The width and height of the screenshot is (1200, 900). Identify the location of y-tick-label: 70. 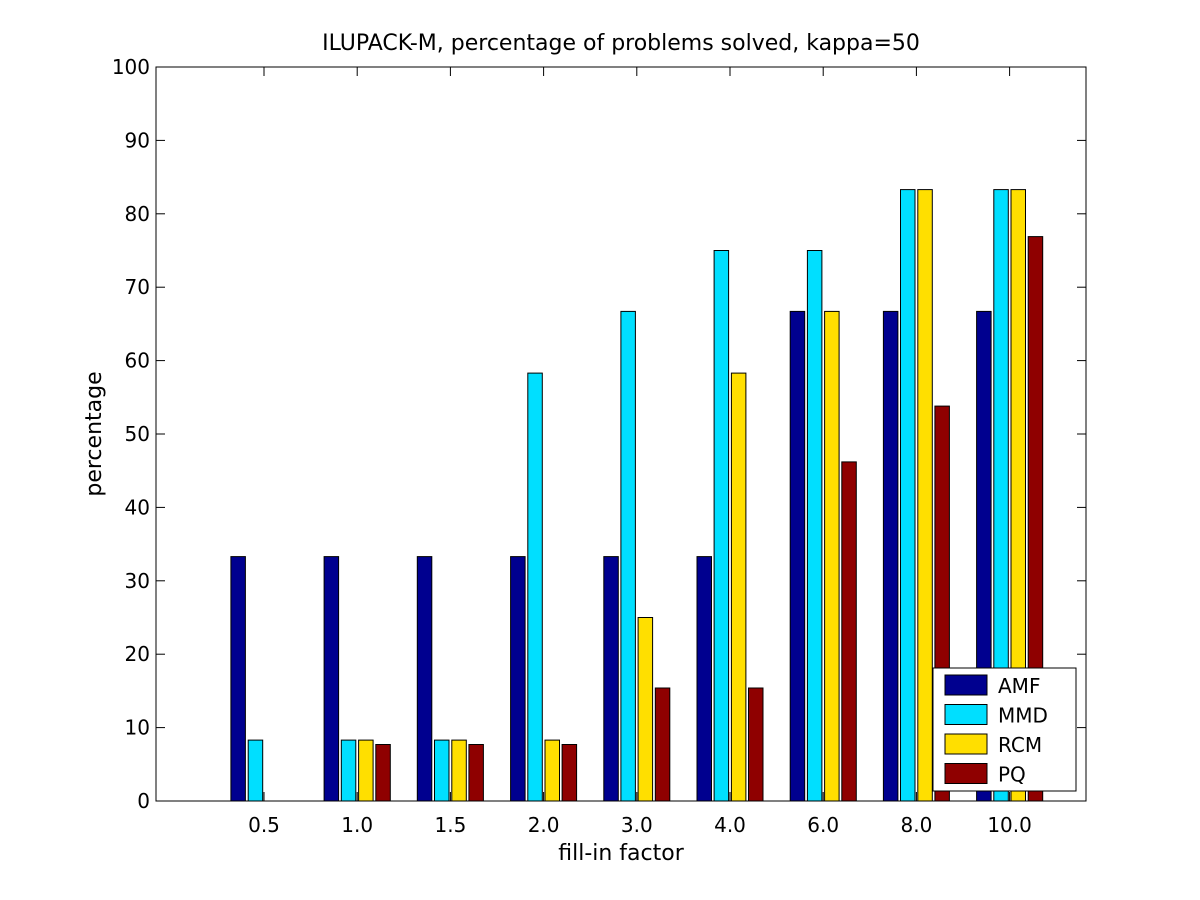
(137, 287).